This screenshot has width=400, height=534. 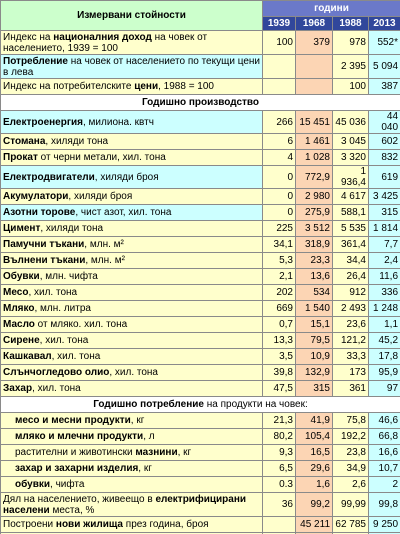 What do you see at coordinates (131, 244) in the screenshot?
I see `row-label: Памучни тъкани, млн. м²` at bounding box center [131, 244].